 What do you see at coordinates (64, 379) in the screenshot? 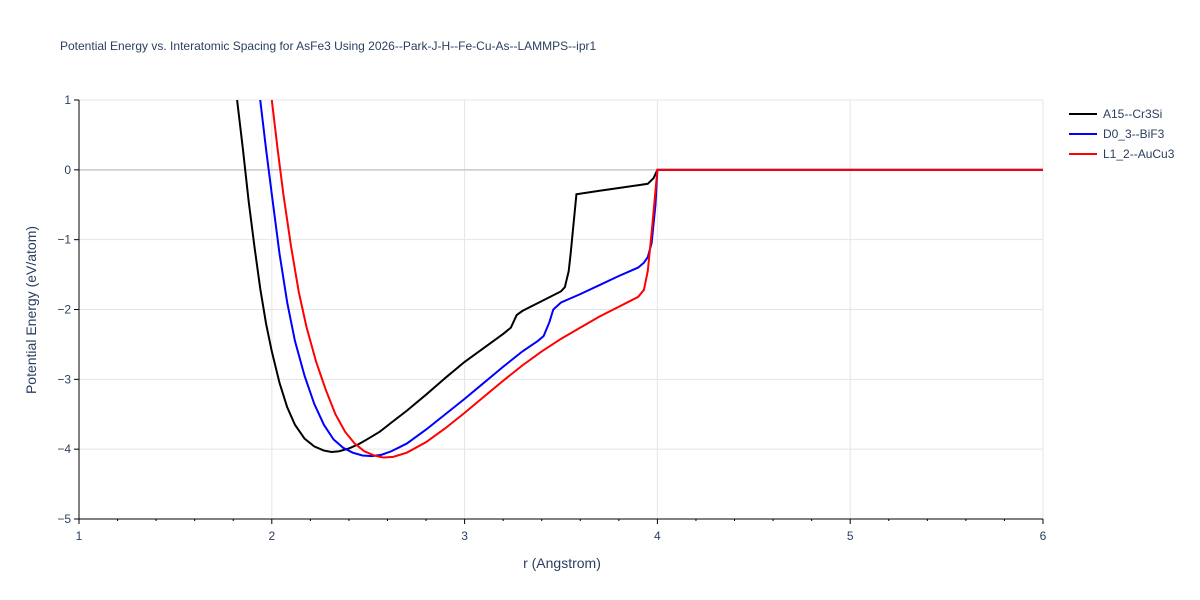
I see `y-tick-label: −3` at bounding box center [64, 379].